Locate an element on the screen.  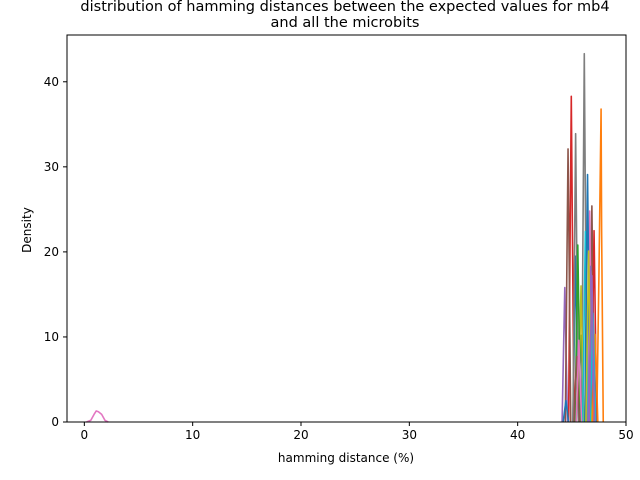
y-tick-label: 30 is located at coordinates (51, 167).